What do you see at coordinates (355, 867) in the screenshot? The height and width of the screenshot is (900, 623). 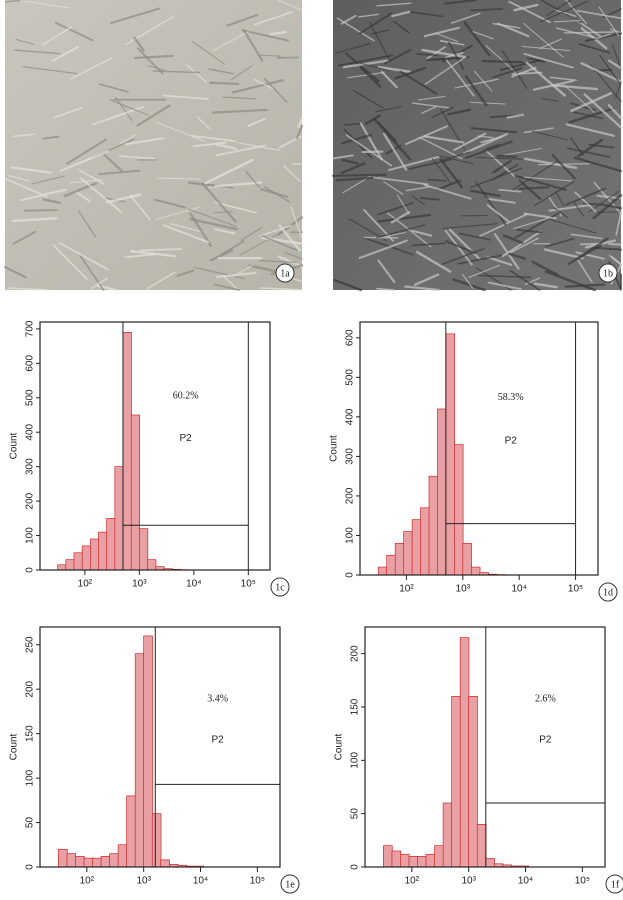 I see `y-tick-label: 0` at bounding box center [355, 867].